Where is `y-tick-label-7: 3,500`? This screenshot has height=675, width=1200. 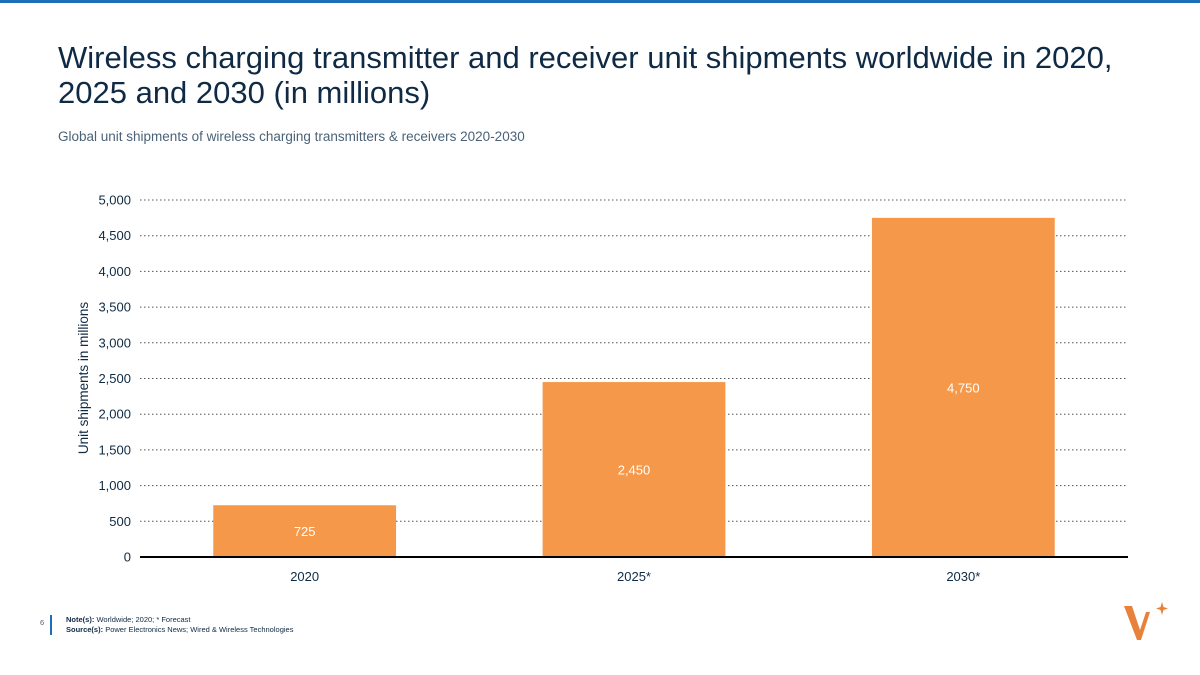
y-tick-label-7: 3,500 is located at coordinates (114, 307).